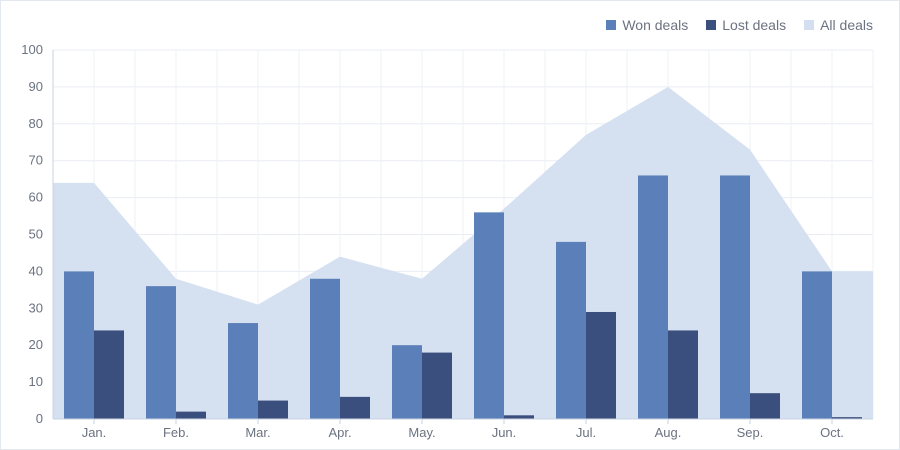 This screenshot has width=900, height=450. Describe the element at coordinates (611, 25) in the screenshot. I see `legend-swatch-won` at that location.